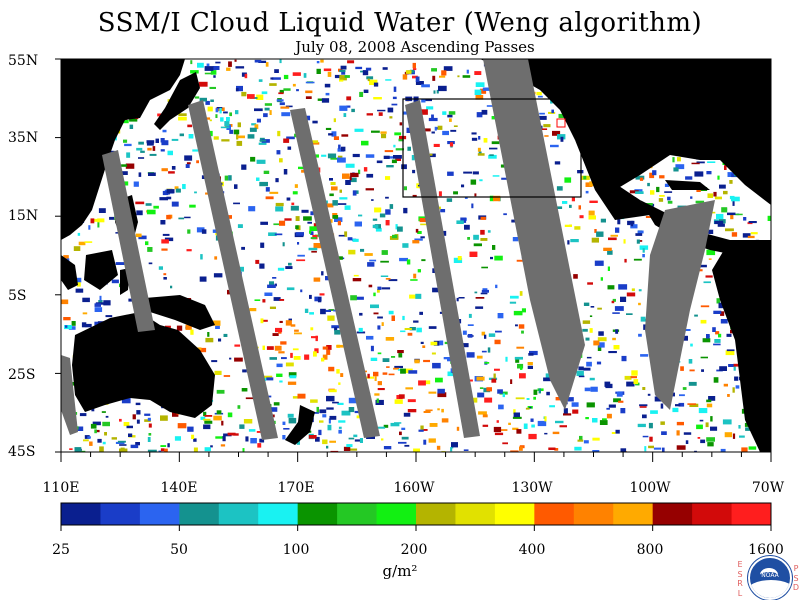  Describe the element at coordinates (23, 138) in the screenshot. I see `lat-label-35n: 35N` at that location.